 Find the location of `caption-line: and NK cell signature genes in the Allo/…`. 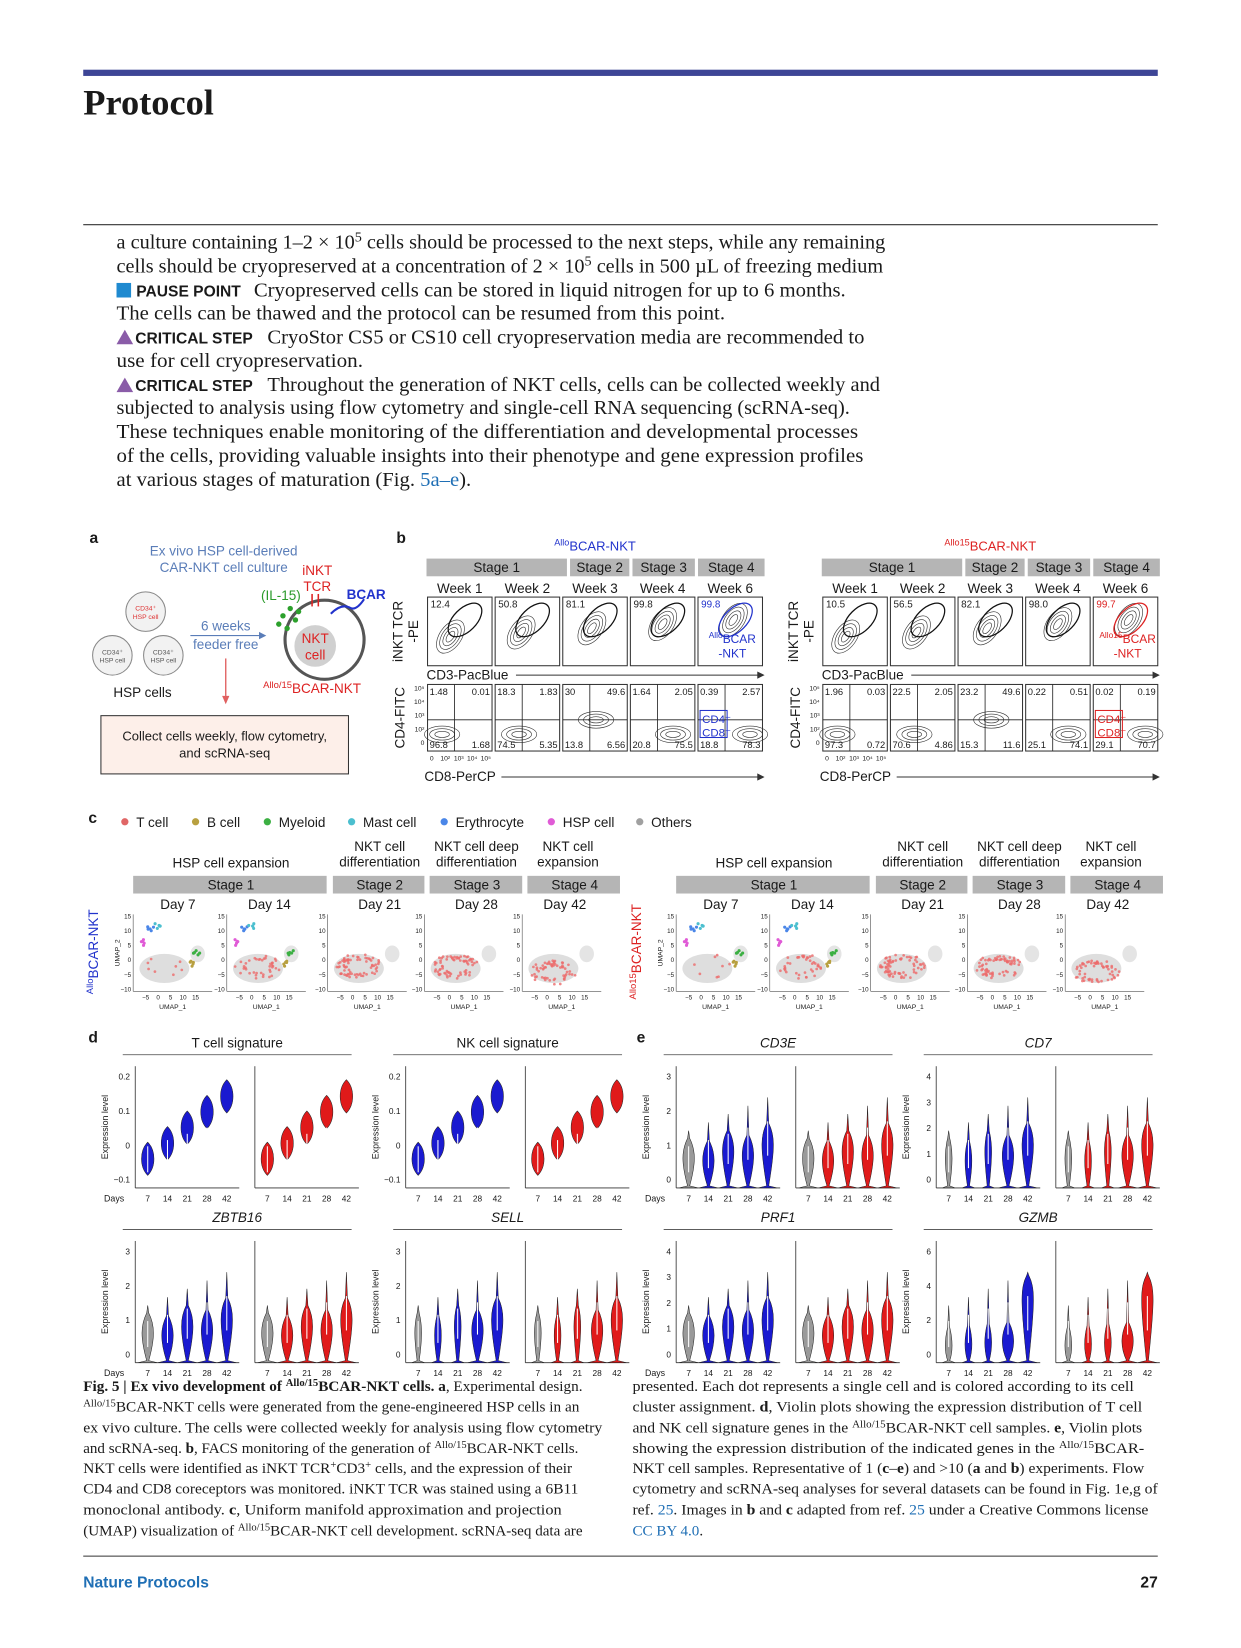

caption-line: and NK cell signature genes in the Allo/… is located at coordinates (887, 1428).